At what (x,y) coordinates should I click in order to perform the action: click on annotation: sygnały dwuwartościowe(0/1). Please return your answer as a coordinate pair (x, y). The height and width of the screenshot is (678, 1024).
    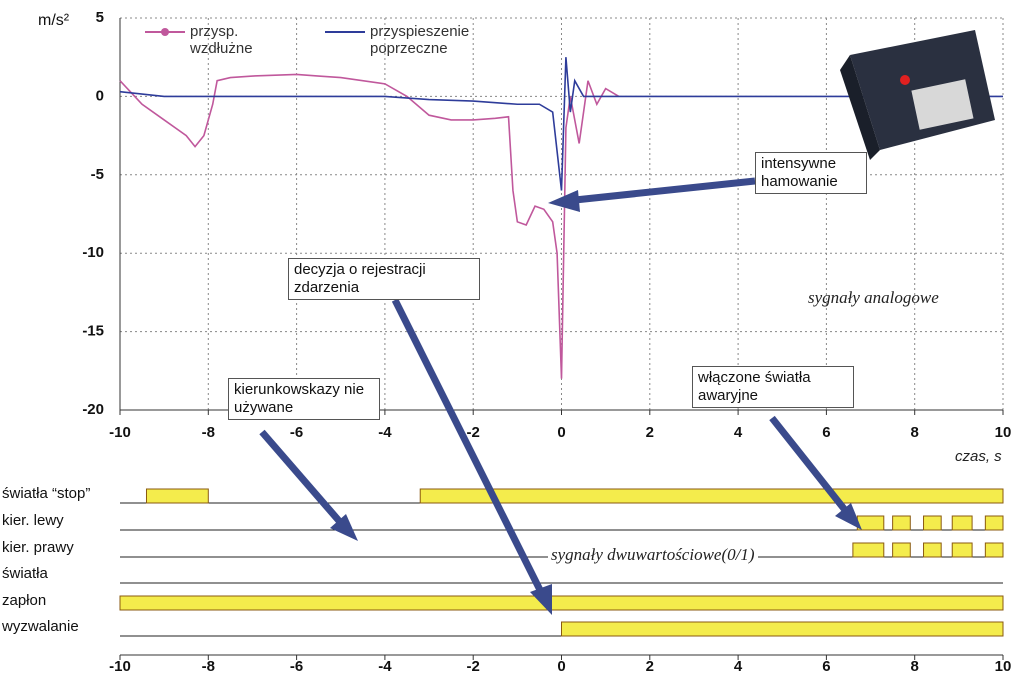
    Looking at the image, I should click on (653, 555).